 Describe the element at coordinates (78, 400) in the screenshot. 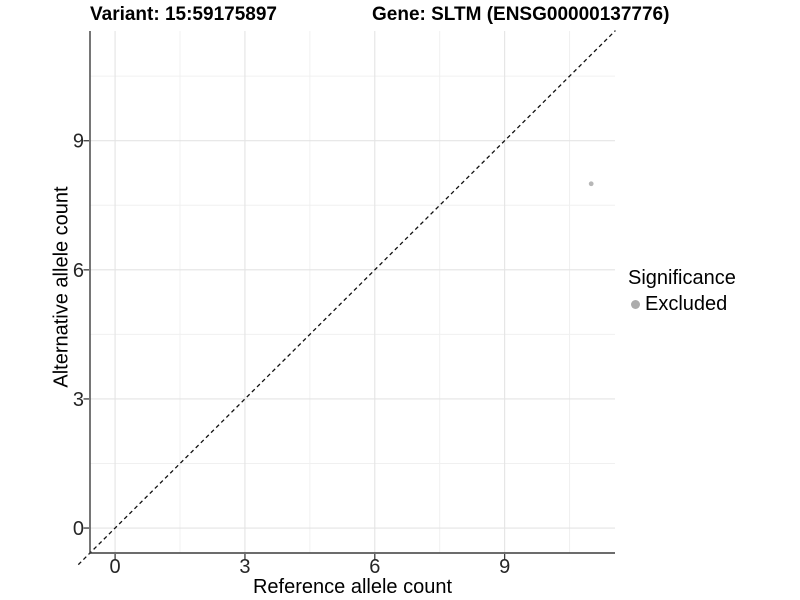

I see `y-tick-label: 3` at that location.